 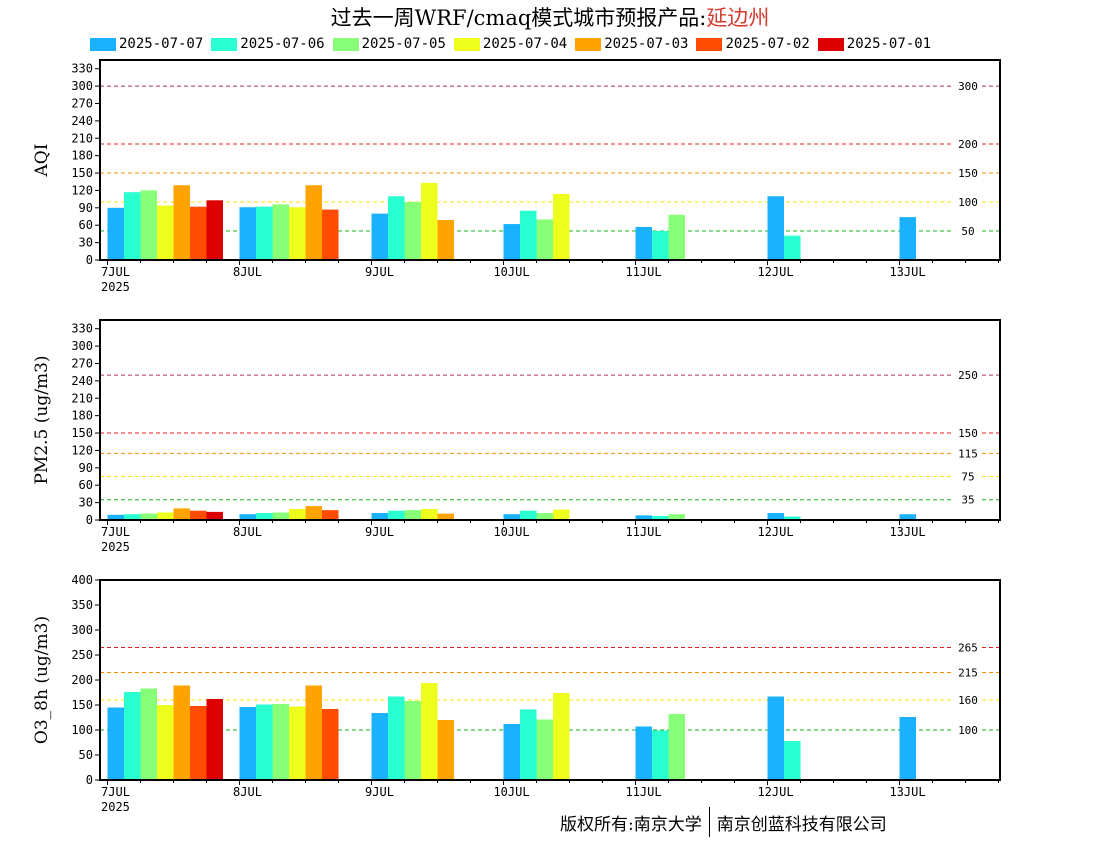 I want to click on y-tick-label: 120, so click(x=82, y=190).